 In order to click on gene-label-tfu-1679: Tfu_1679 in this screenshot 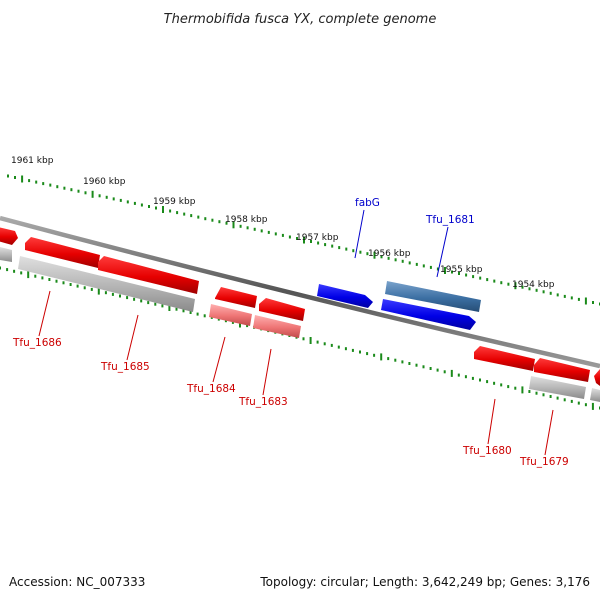, I will do `click(544, 462)`.